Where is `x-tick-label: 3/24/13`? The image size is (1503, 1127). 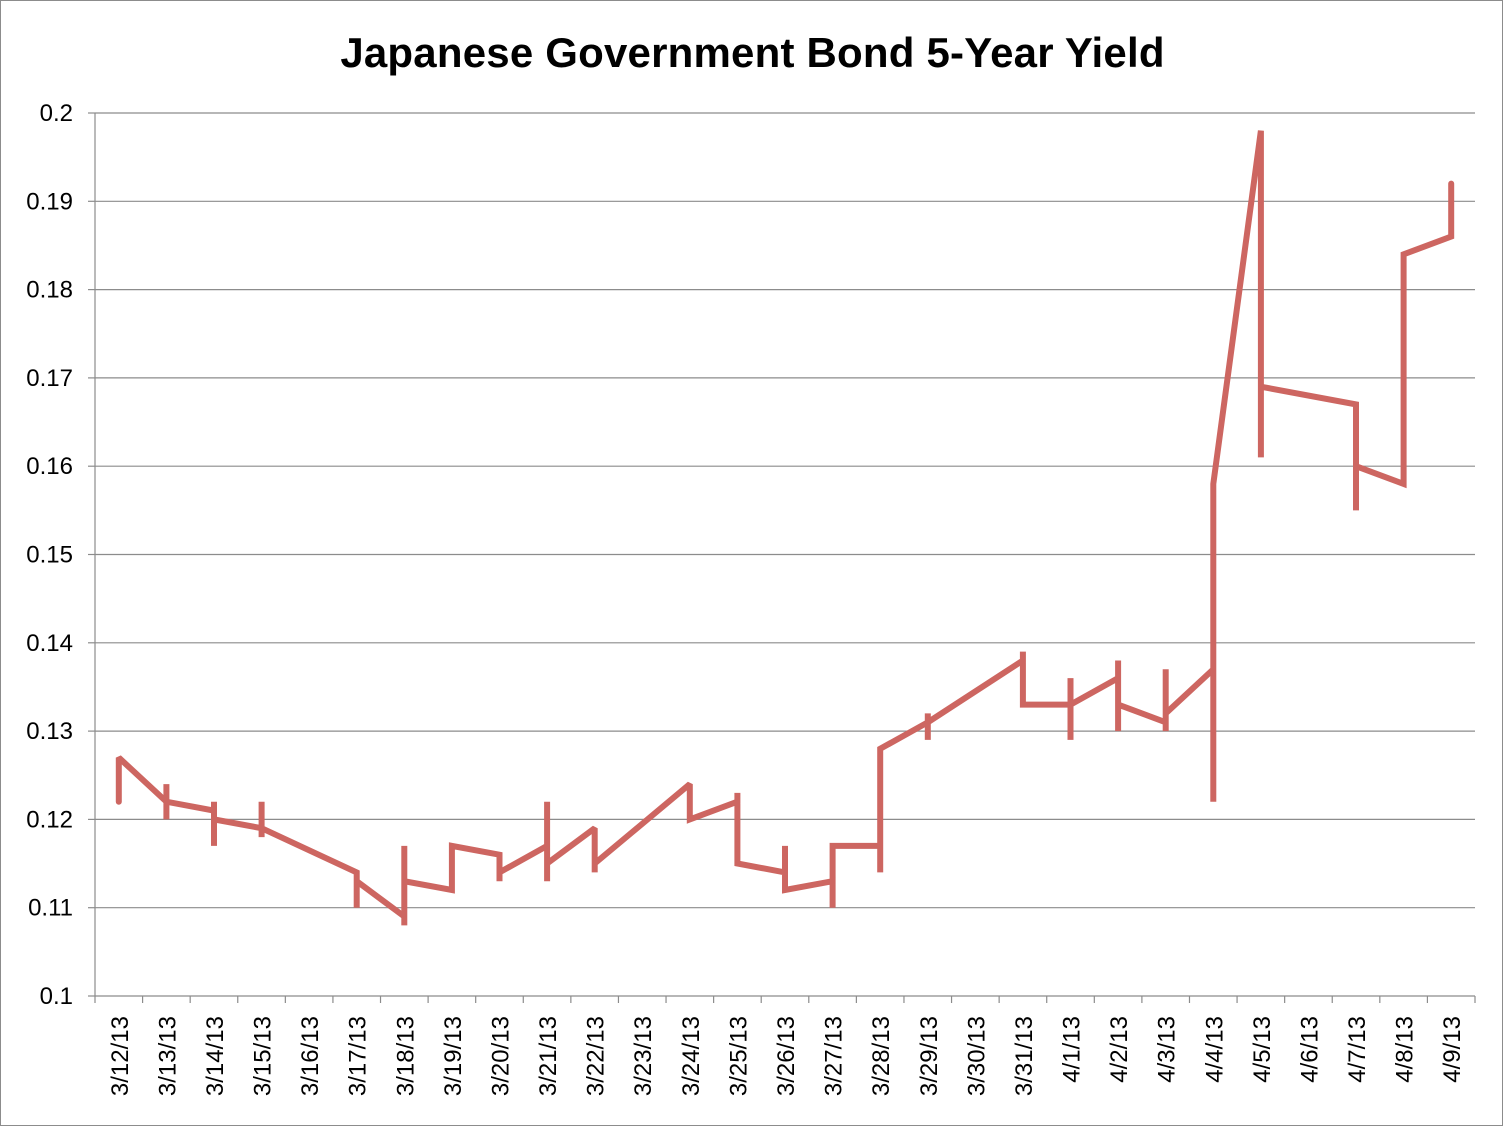 x-tick-label: 3/24/13 is located at coordinates (691, 1056).